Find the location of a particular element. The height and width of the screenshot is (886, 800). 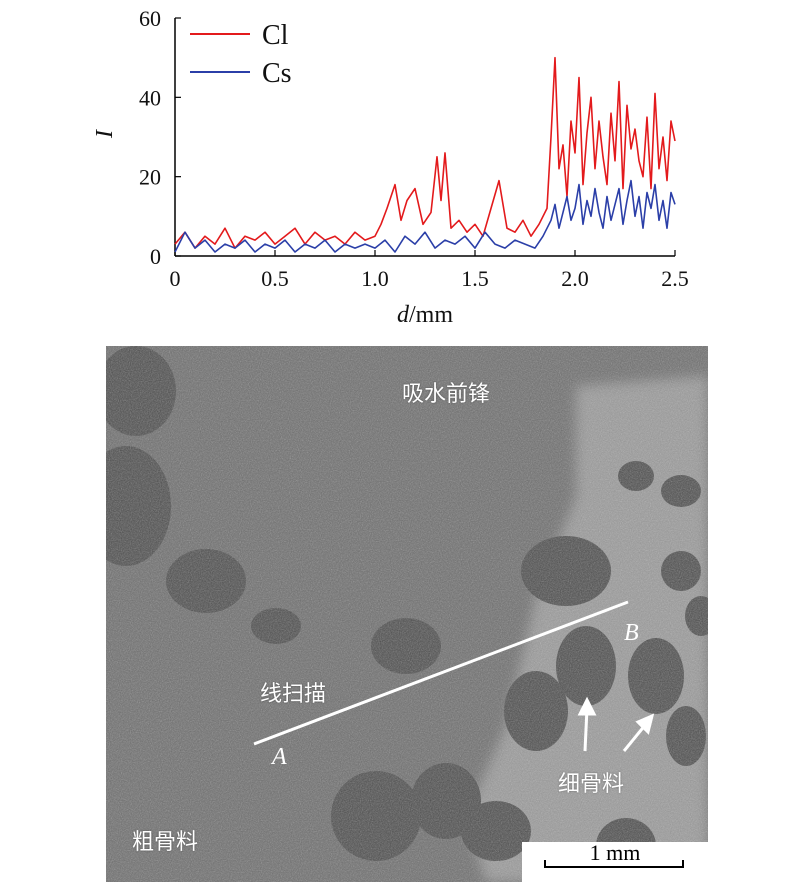

legend-label-cl: Cl is located at coordinates (275, 35).